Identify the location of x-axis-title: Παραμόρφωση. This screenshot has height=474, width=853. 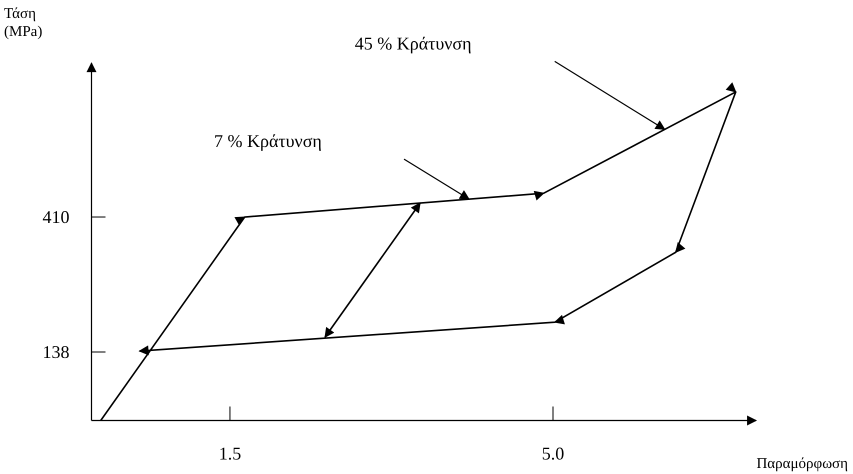
(802, 464).